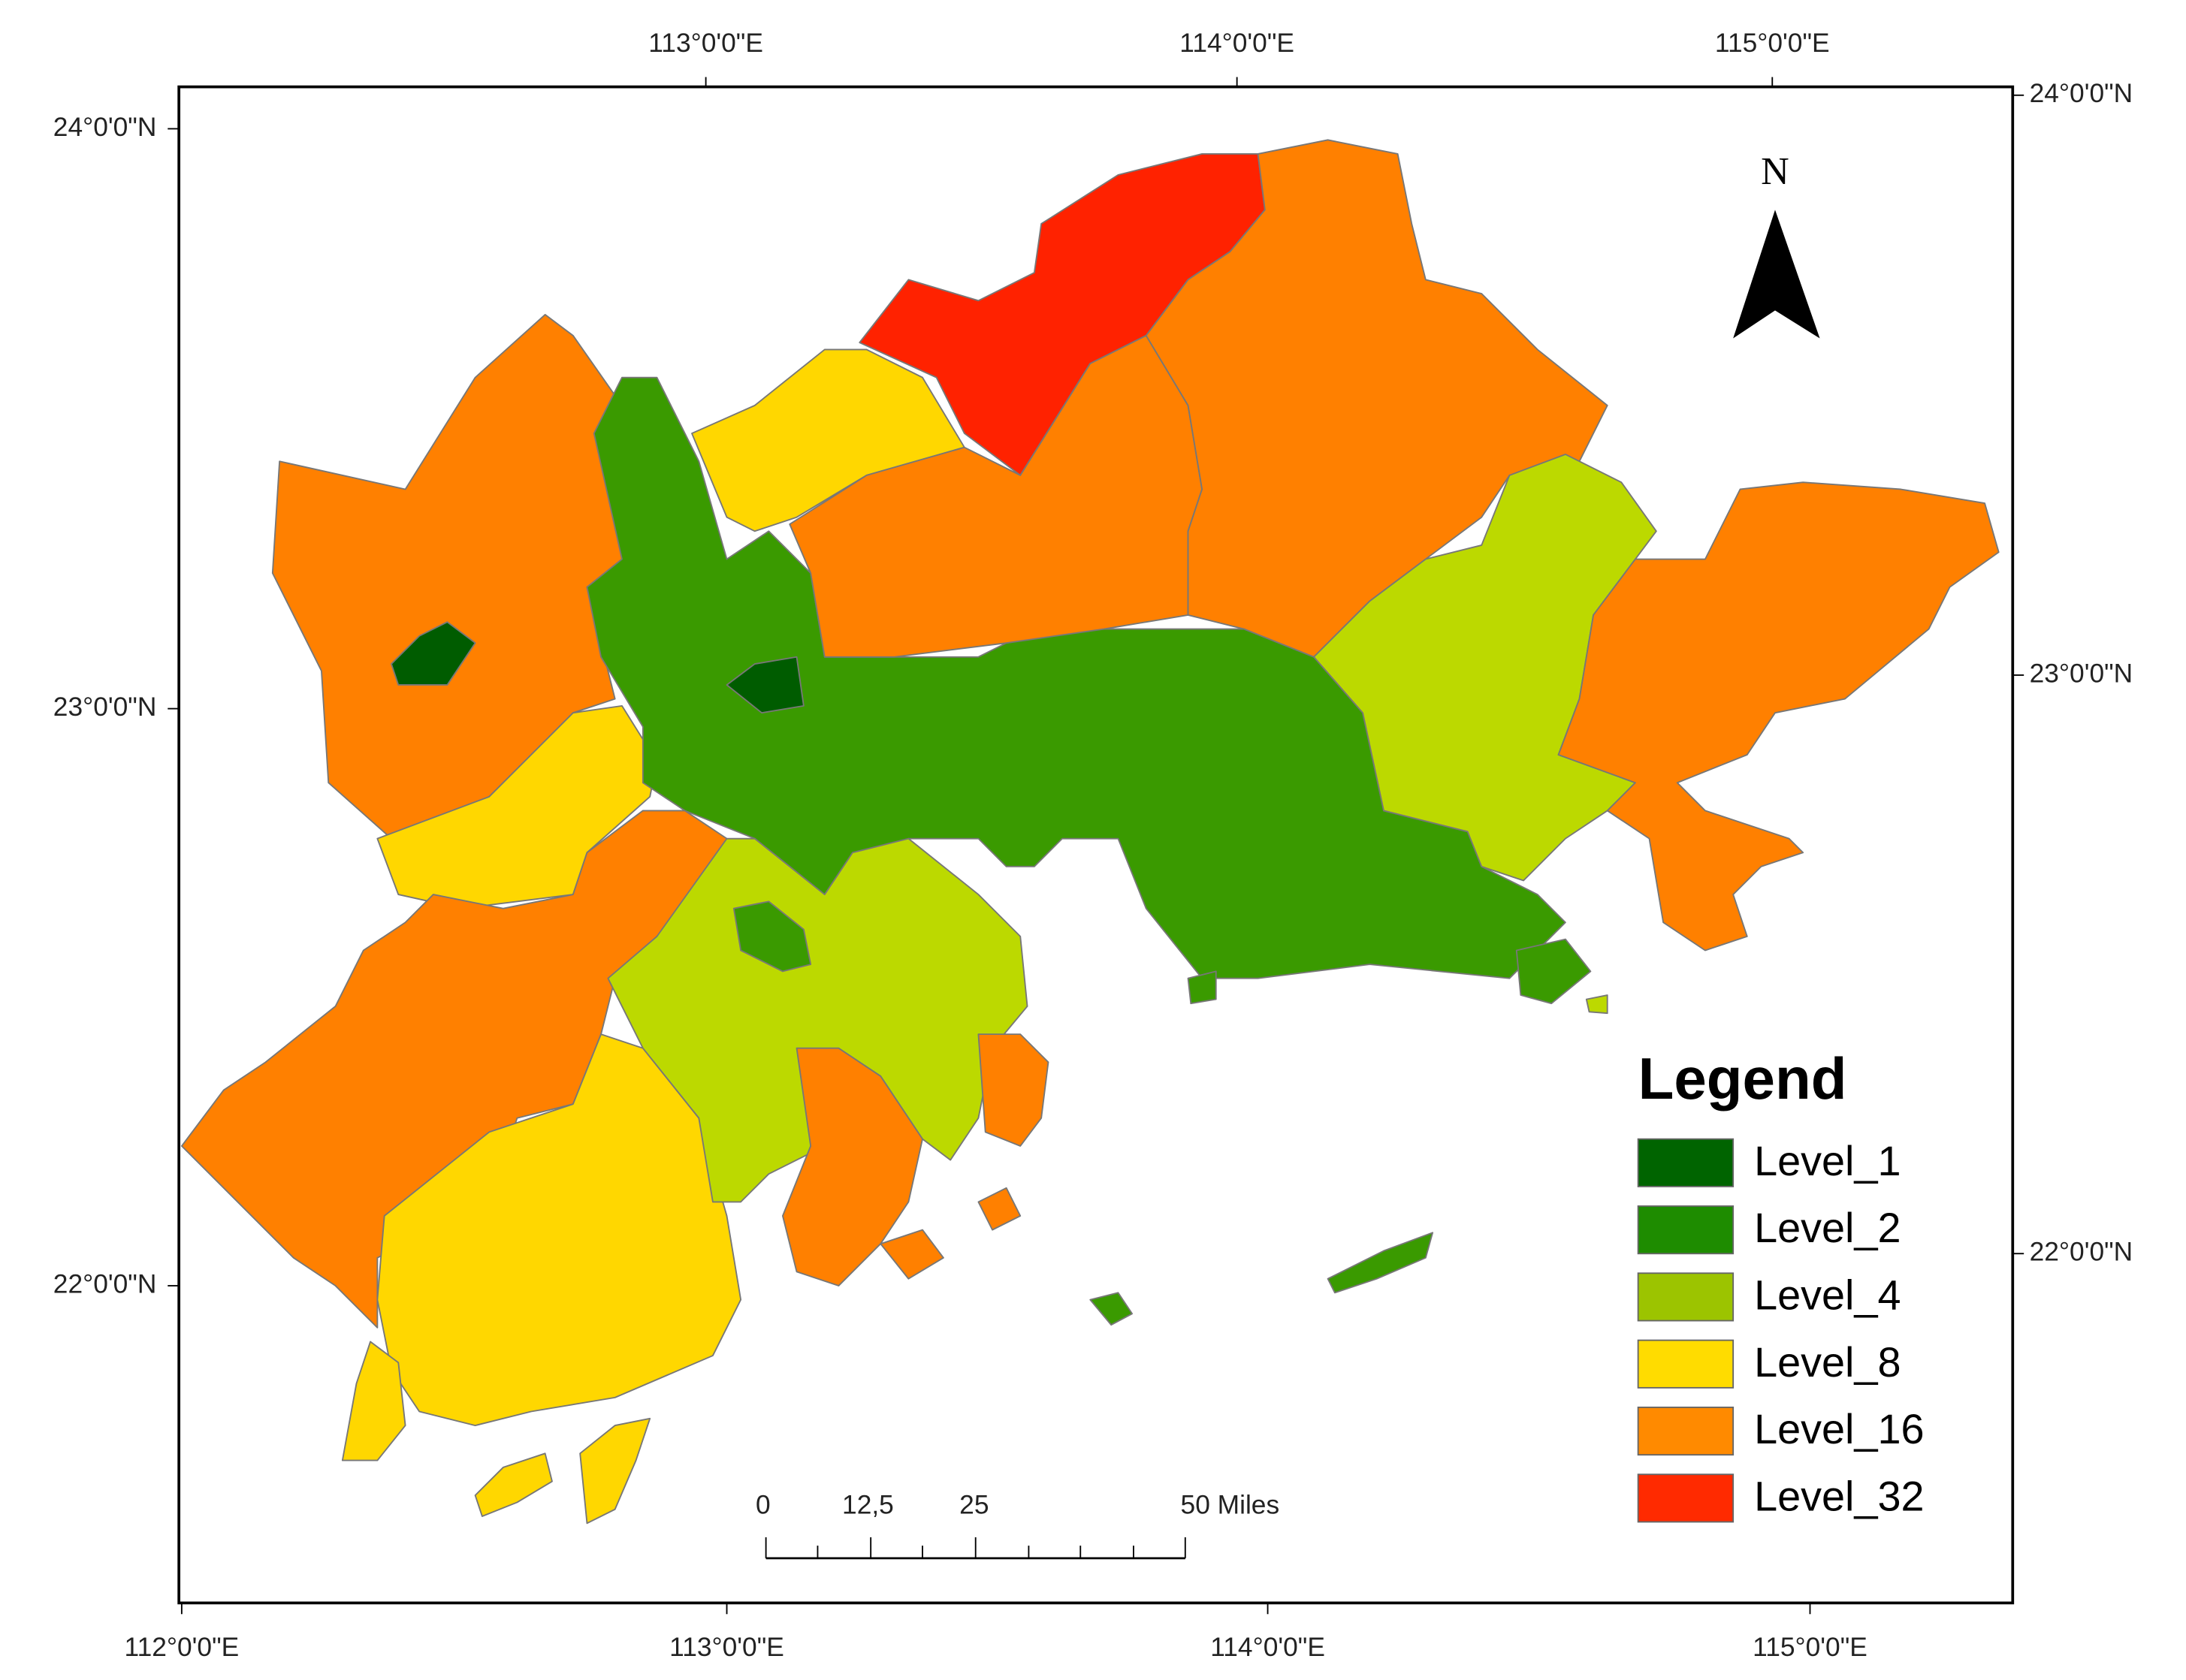 The image size is (2186, 1680). I want to click on legend-label: Level_2, so click(1827, 1227).